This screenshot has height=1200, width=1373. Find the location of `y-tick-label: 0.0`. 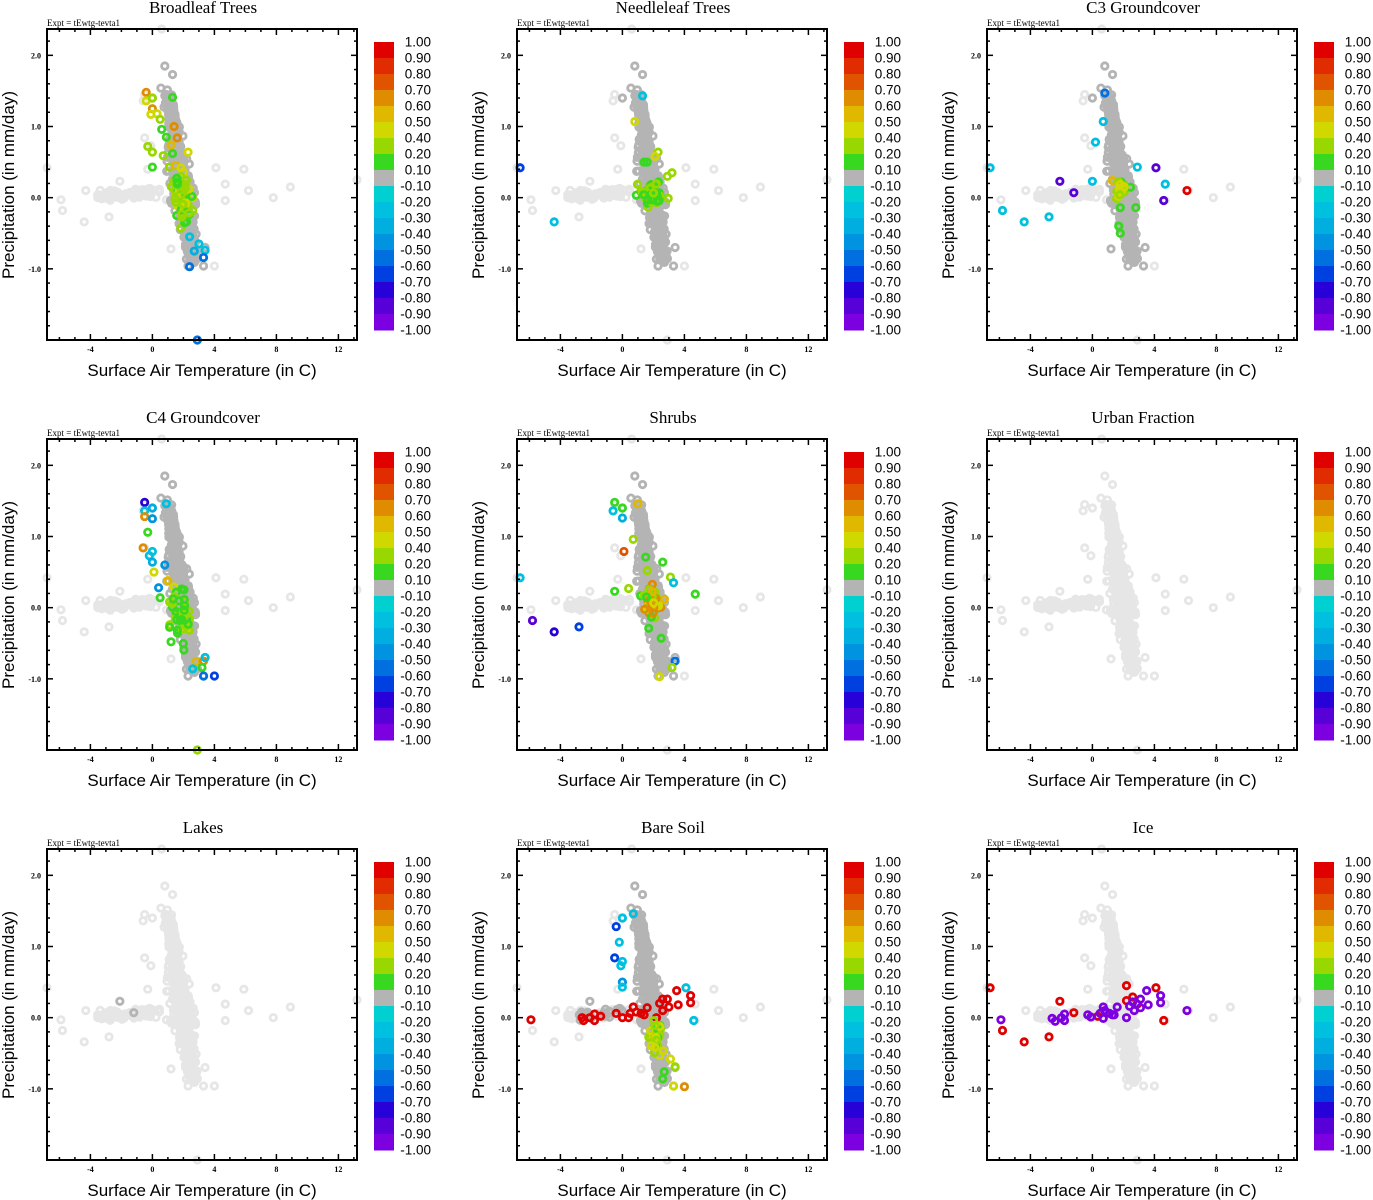

y-tick-label: 0.0 is located at coordinates (976, 198).